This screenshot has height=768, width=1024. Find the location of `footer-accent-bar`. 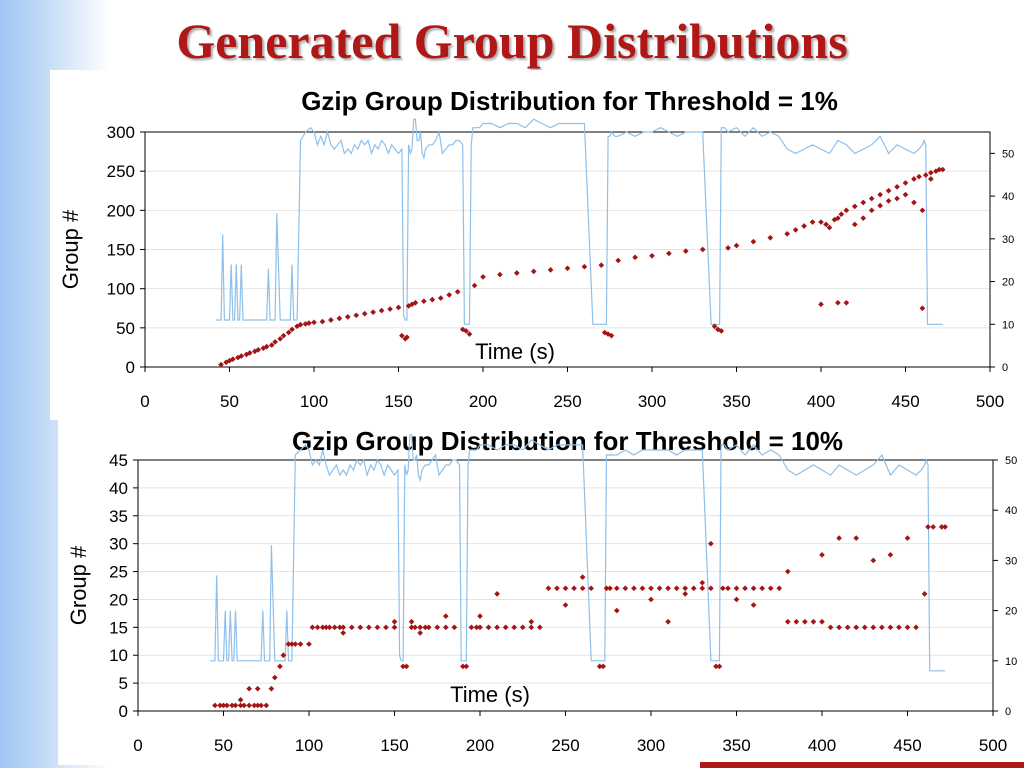

footer-accent-bar is located at coordinates (862, 765).